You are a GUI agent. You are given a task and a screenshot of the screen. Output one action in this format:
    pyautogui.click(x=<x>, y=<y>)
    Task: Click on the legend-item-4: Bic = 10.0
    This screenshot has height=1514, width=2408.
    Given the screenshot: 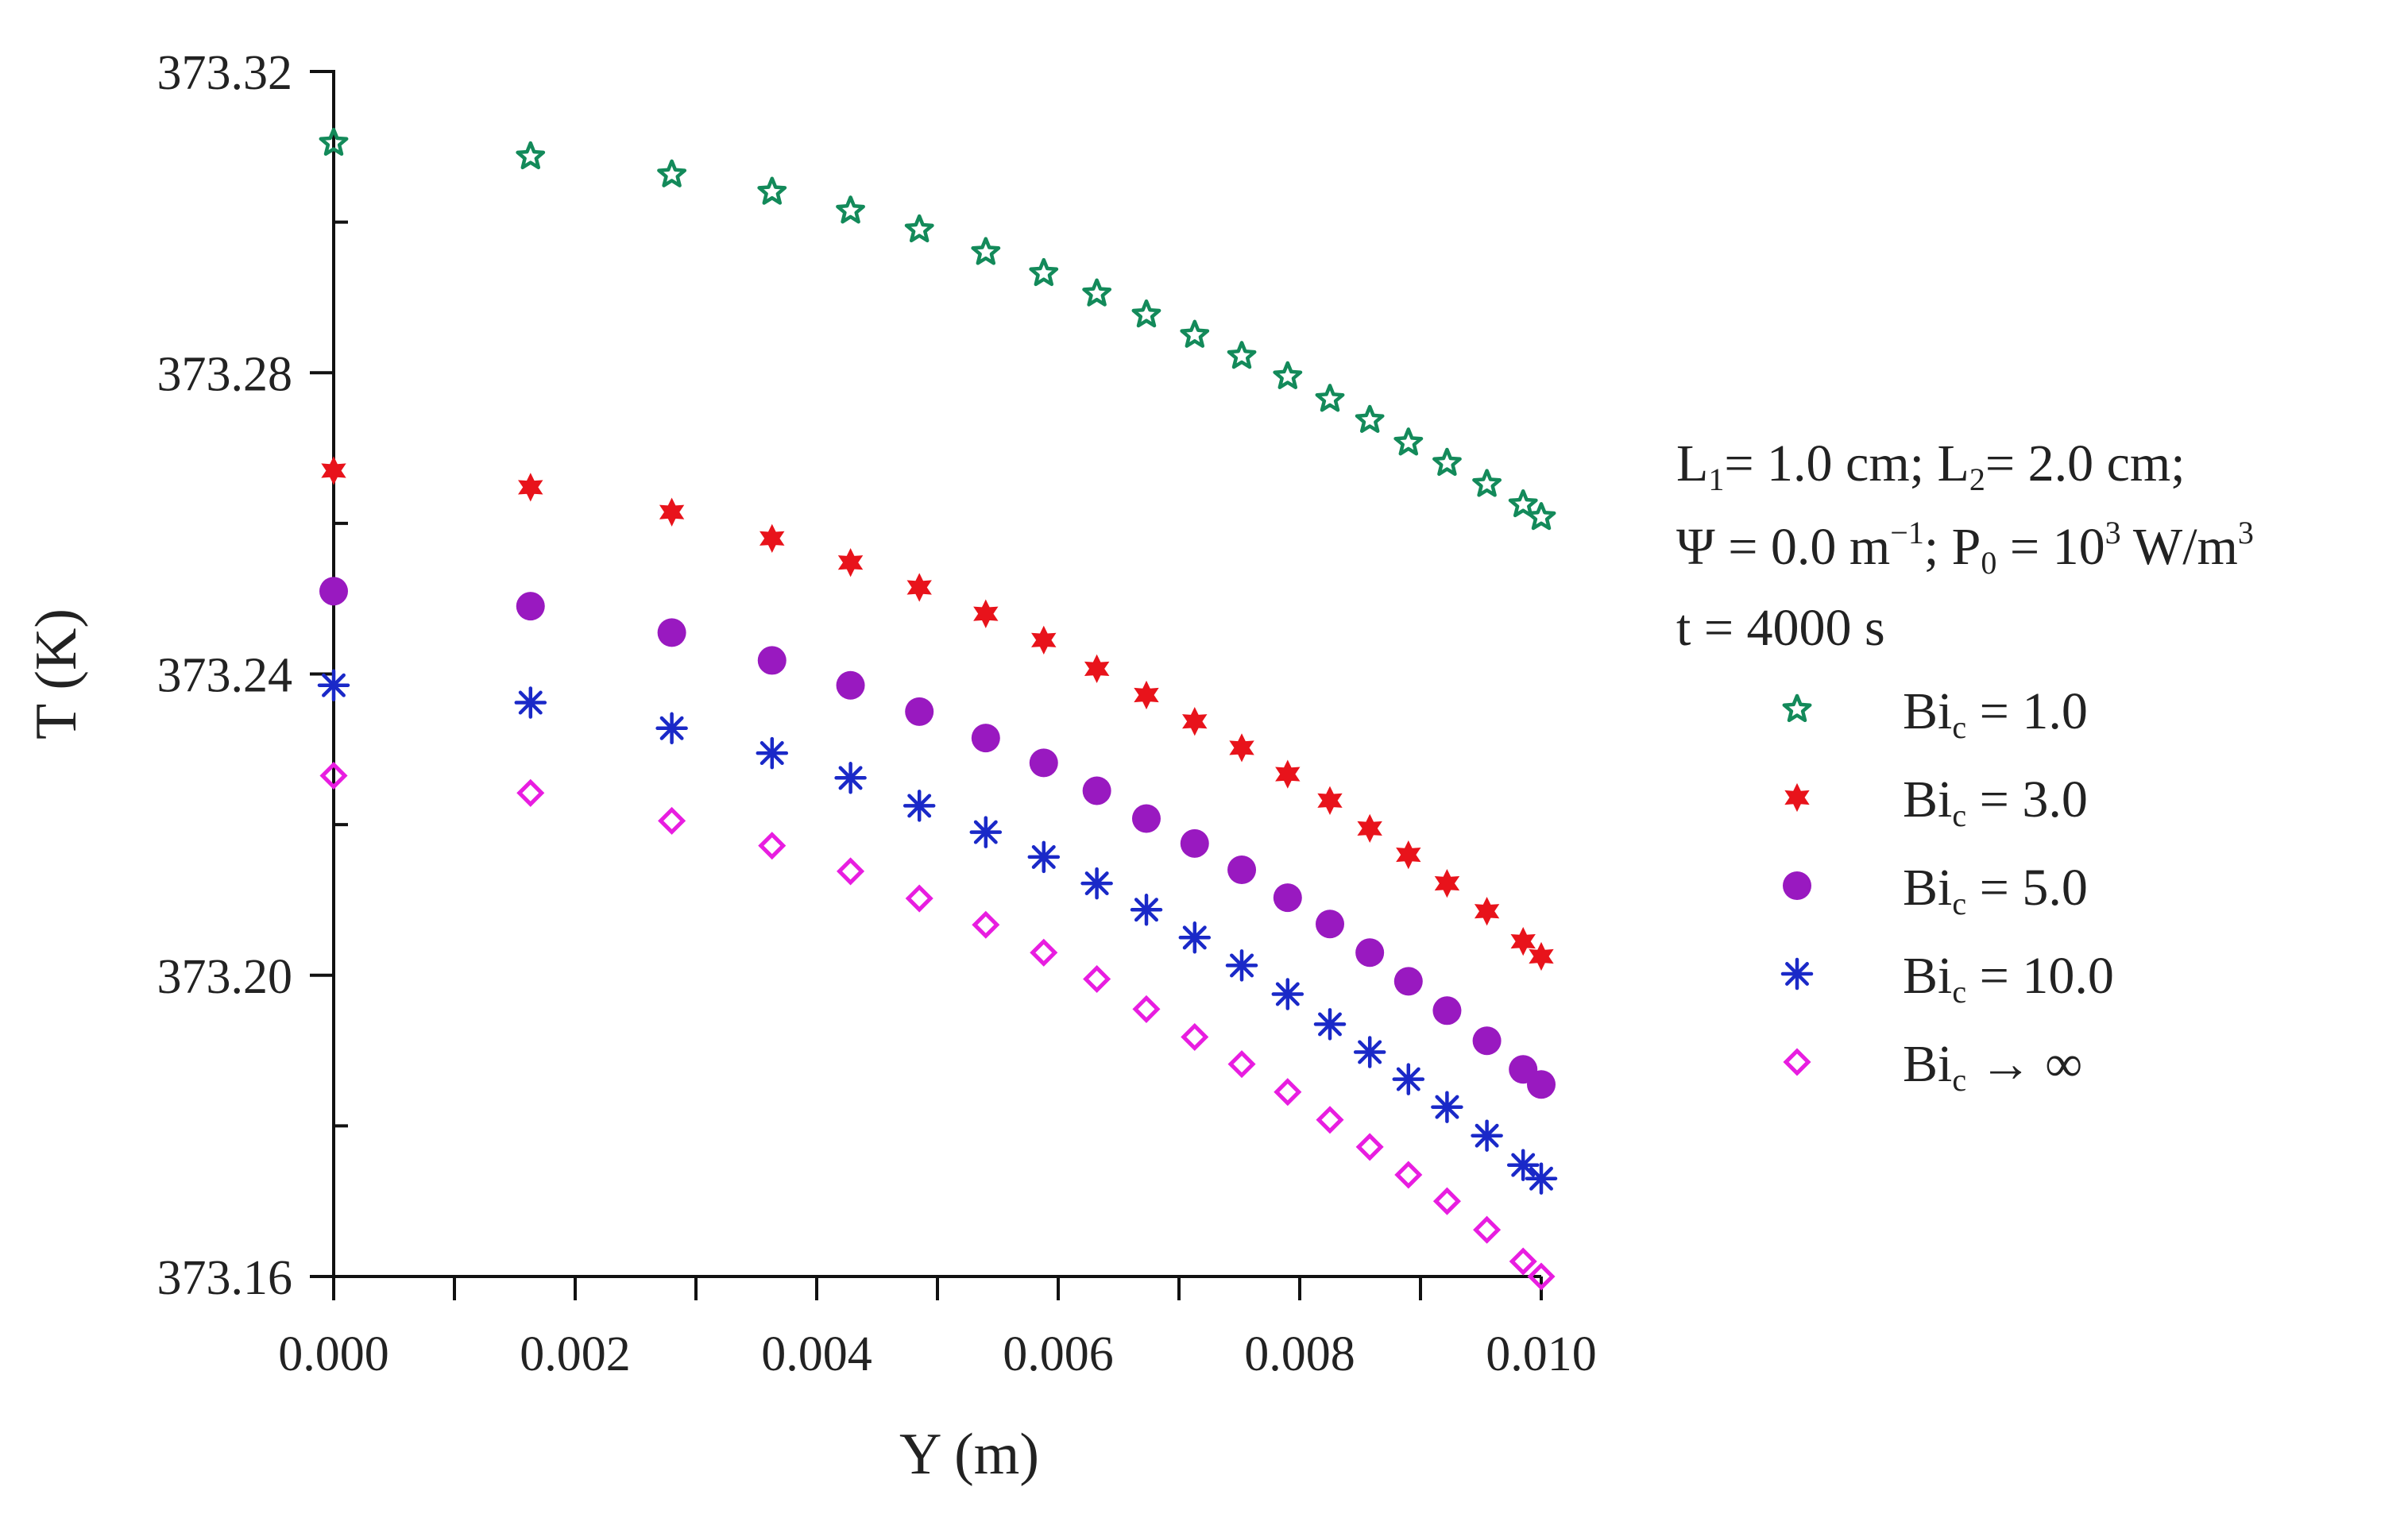 What is the action you would take?
    pyautogui.click(x=1947, y=978)
    